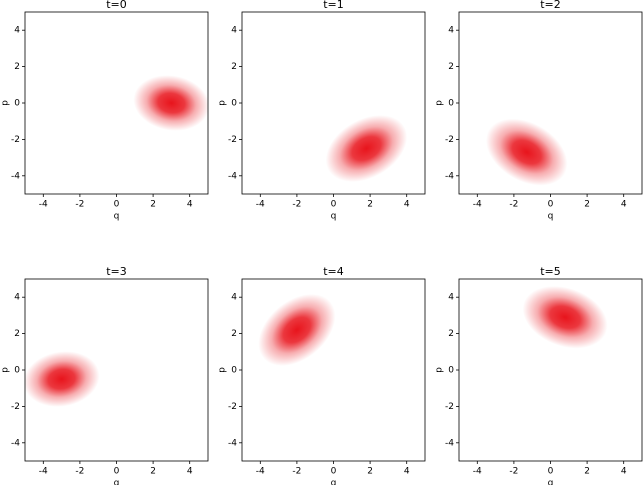 Image resolution: width=644 pixels, height=485 pixels. Describe the element at coordinates (116, 271) in the screenshot. I see `subplot-title: t=3` at that location.